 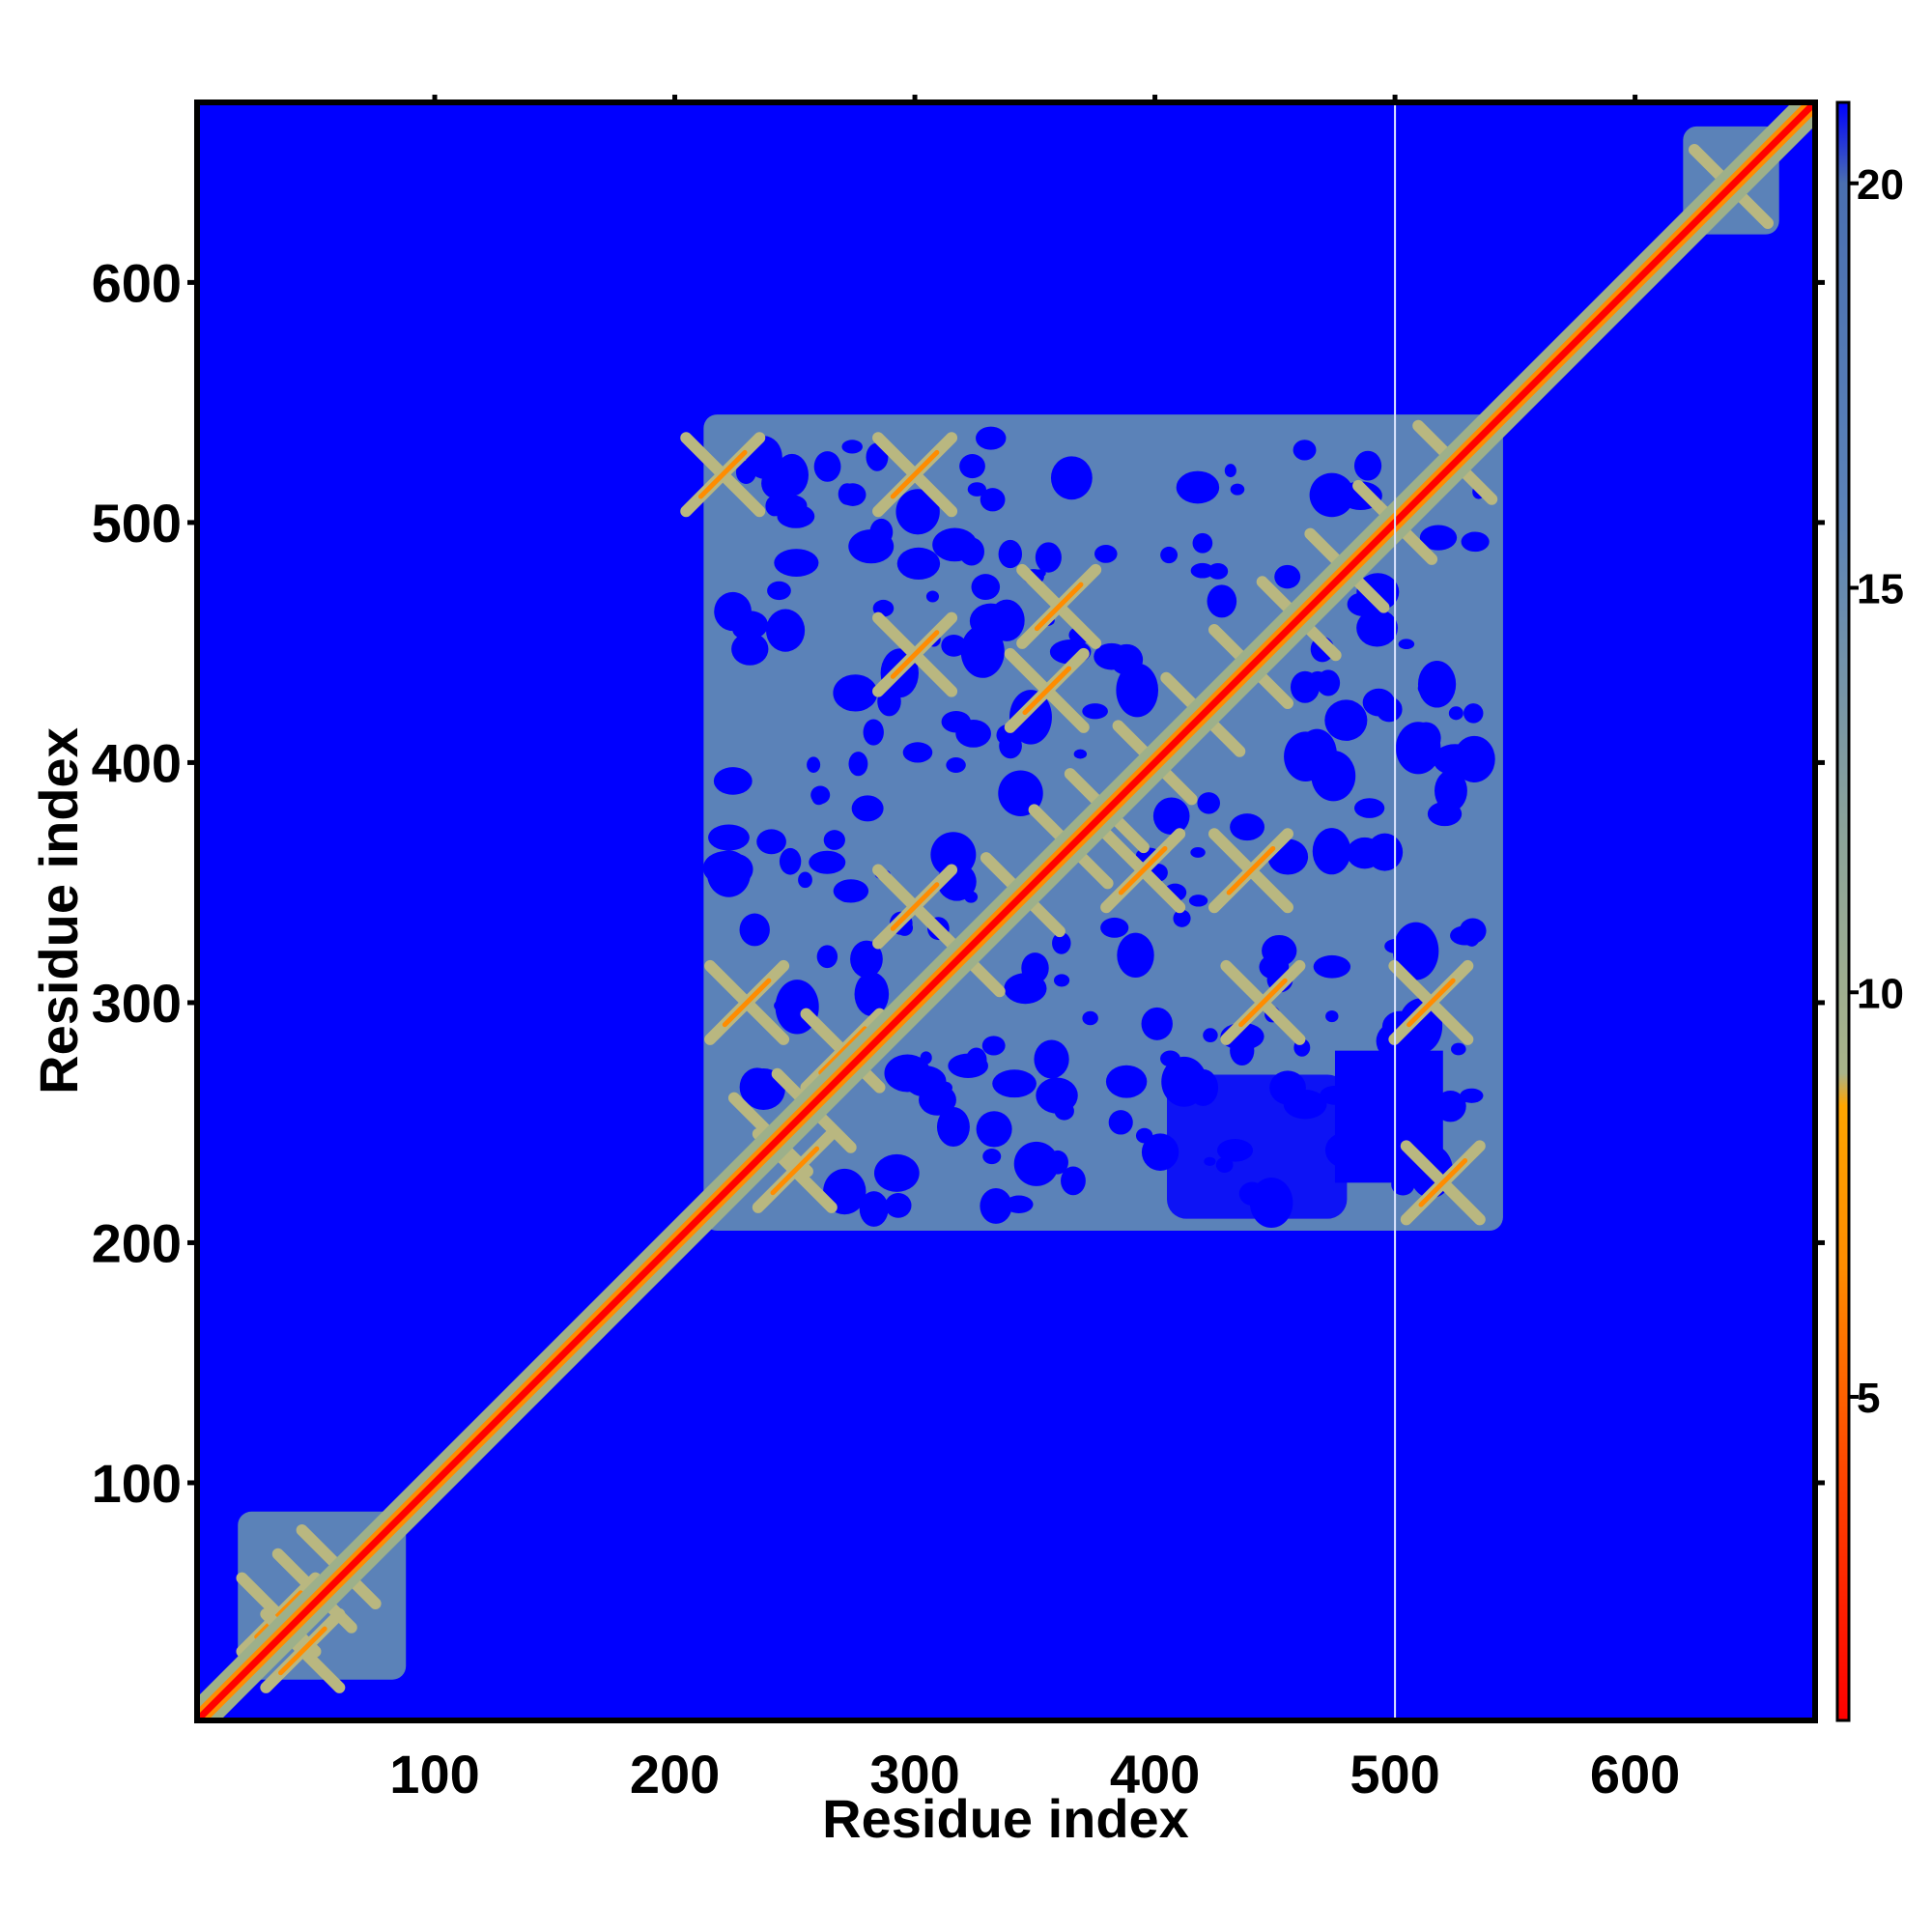 What do you see at coordinates (137, 1242) in the screenshot?
I see `y-tick-label: 200` at bounding box center [137, 1242].